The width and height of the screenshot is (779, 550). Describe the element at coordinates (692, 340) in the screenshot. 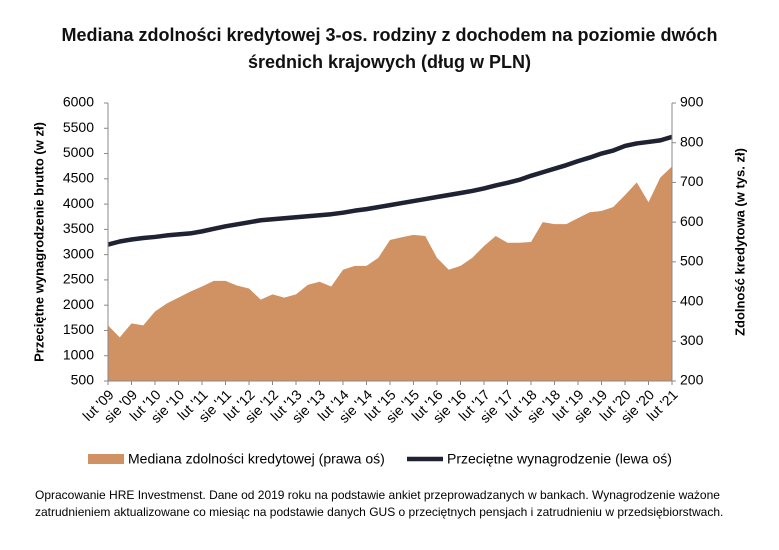

I see `y2-tick-label: 300` at that location.